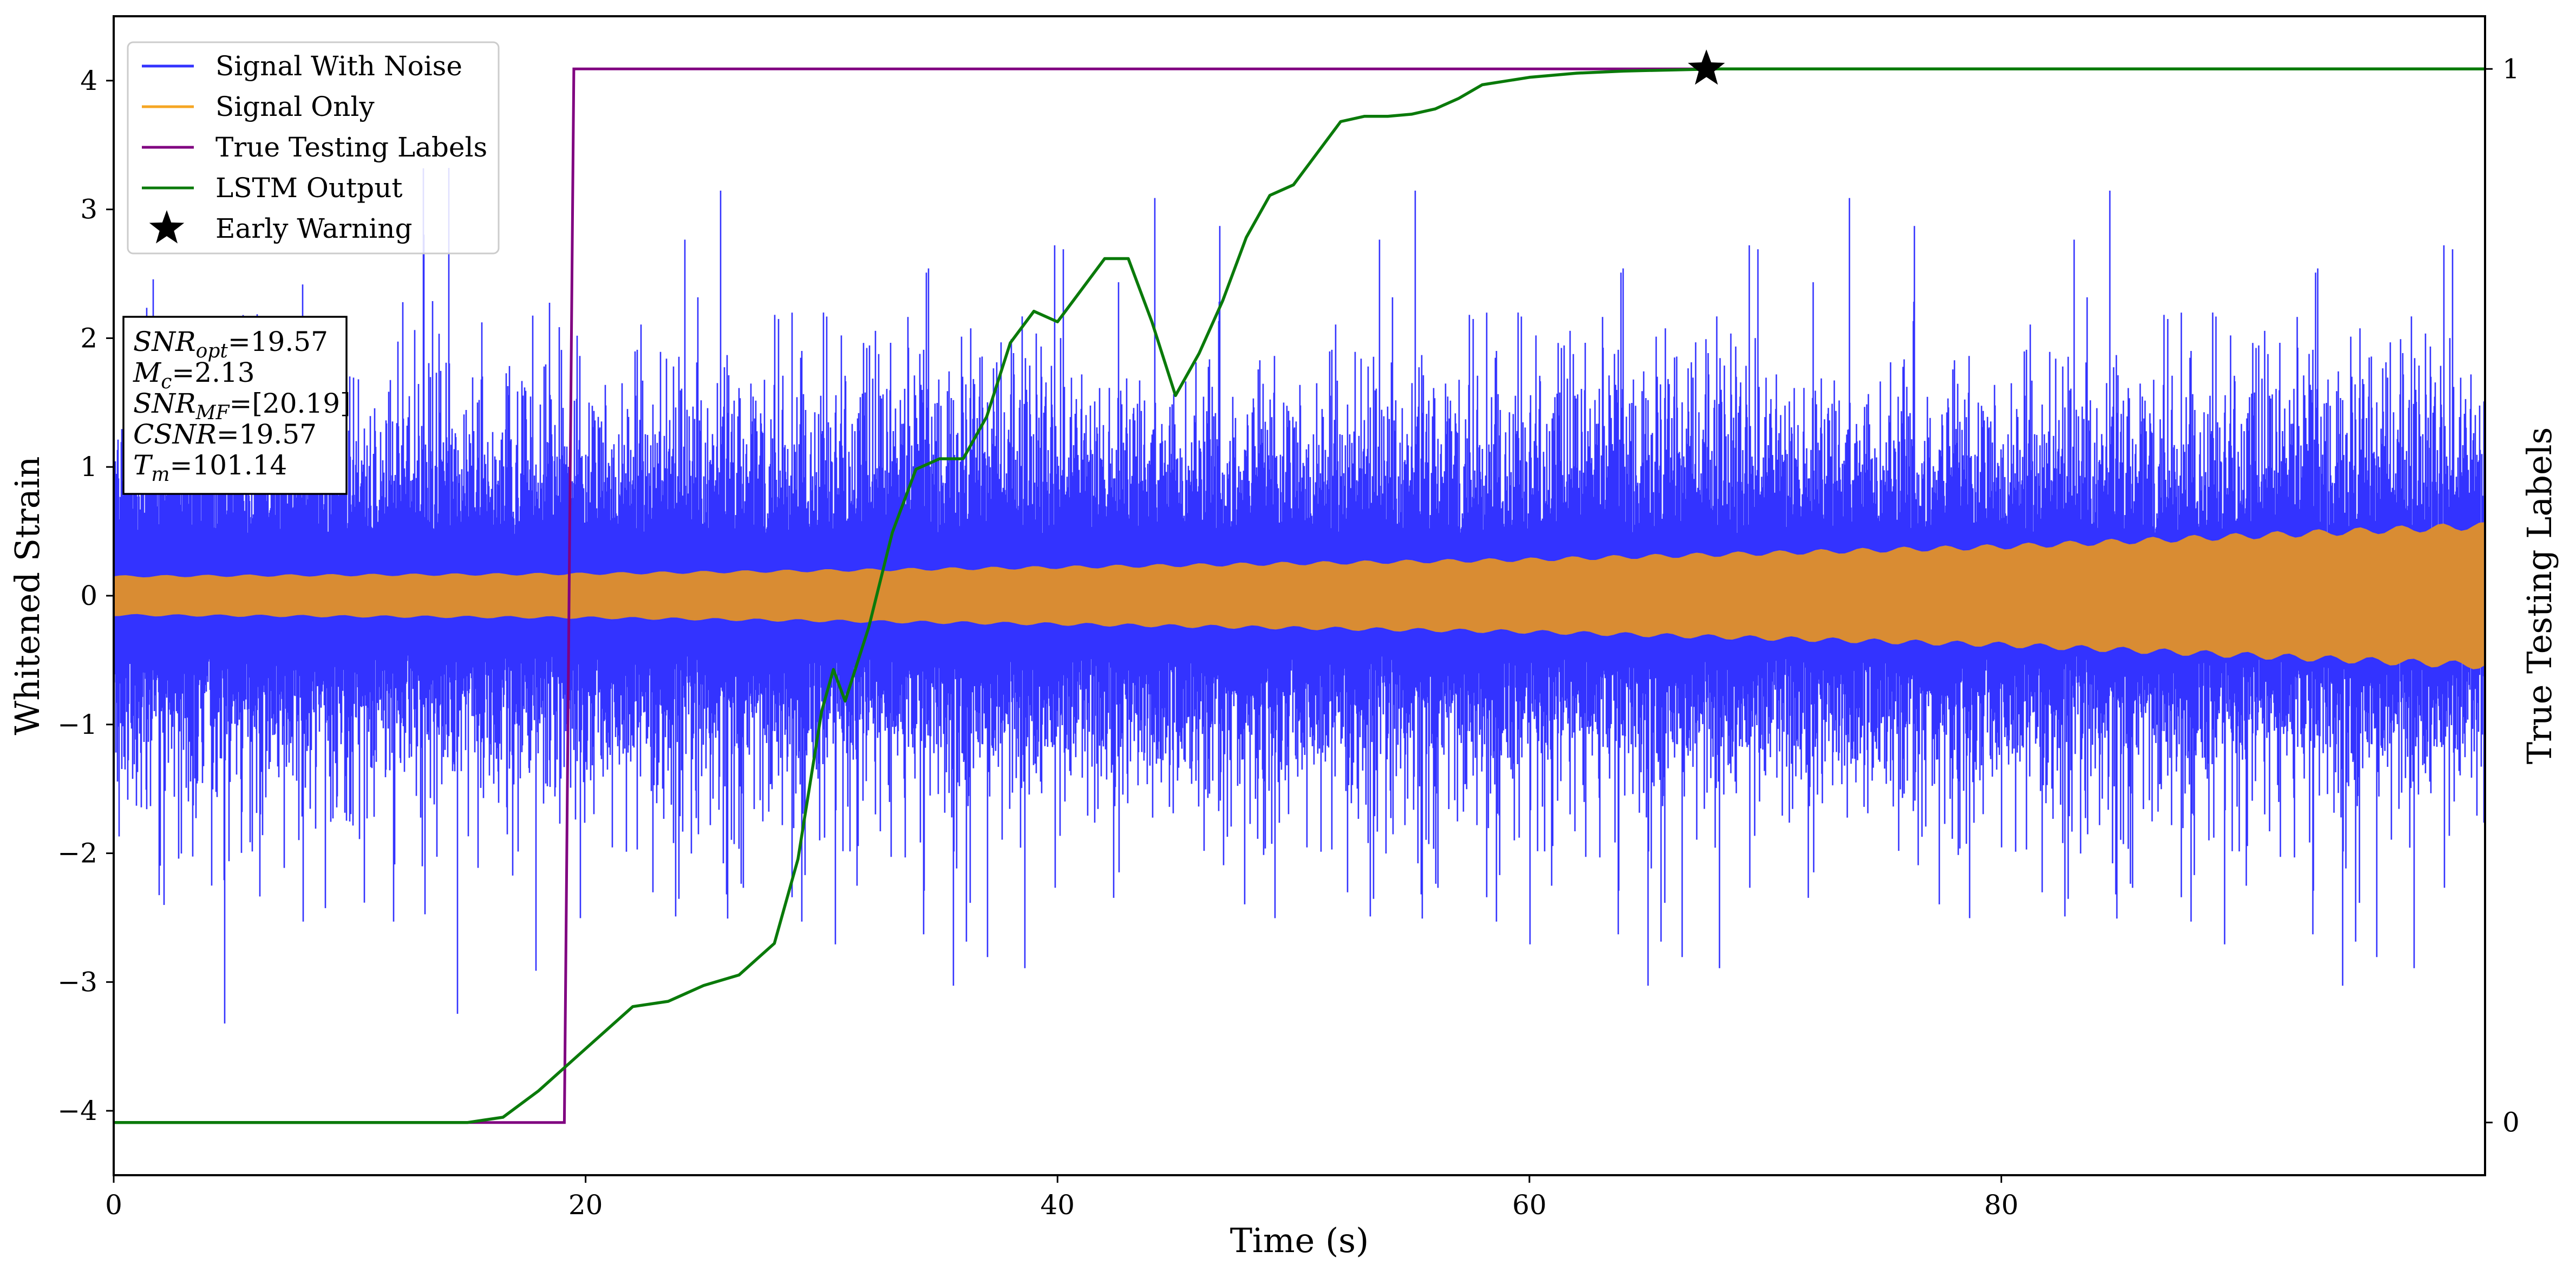  I want to click on legend-label: Early Warning, so click(314, 228).